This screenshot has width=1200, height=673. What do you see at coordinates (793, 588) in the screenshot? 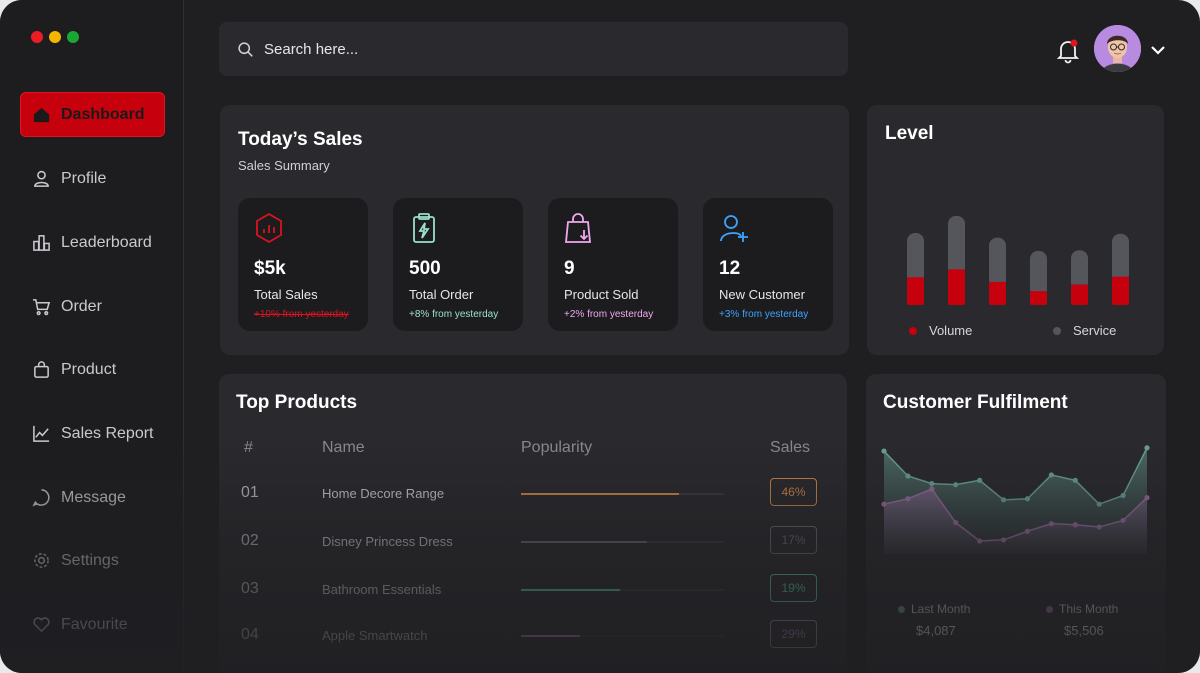
I see `sales-badge: 19%` at bounding box center [793, 588].